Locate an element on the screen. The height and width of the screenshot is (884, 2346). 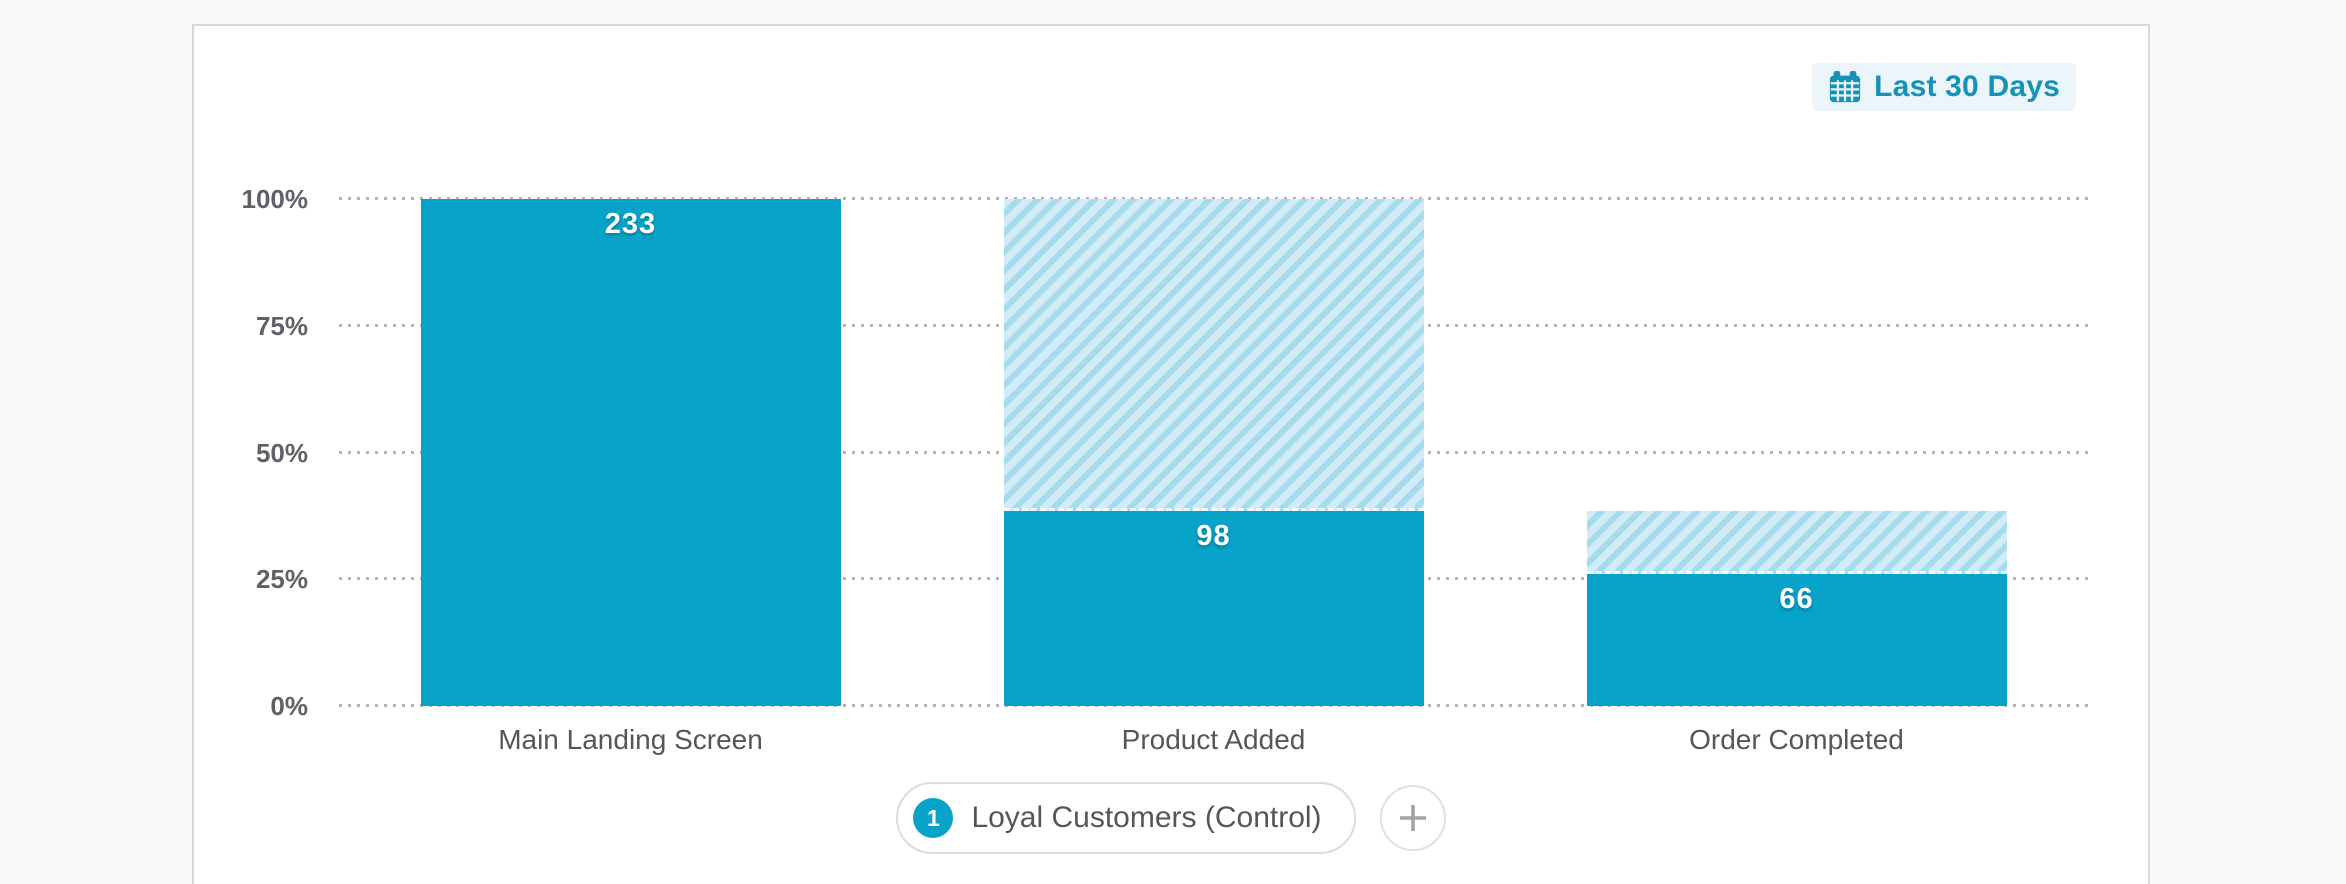
plus-icon is located at coordinates (1412, 818).